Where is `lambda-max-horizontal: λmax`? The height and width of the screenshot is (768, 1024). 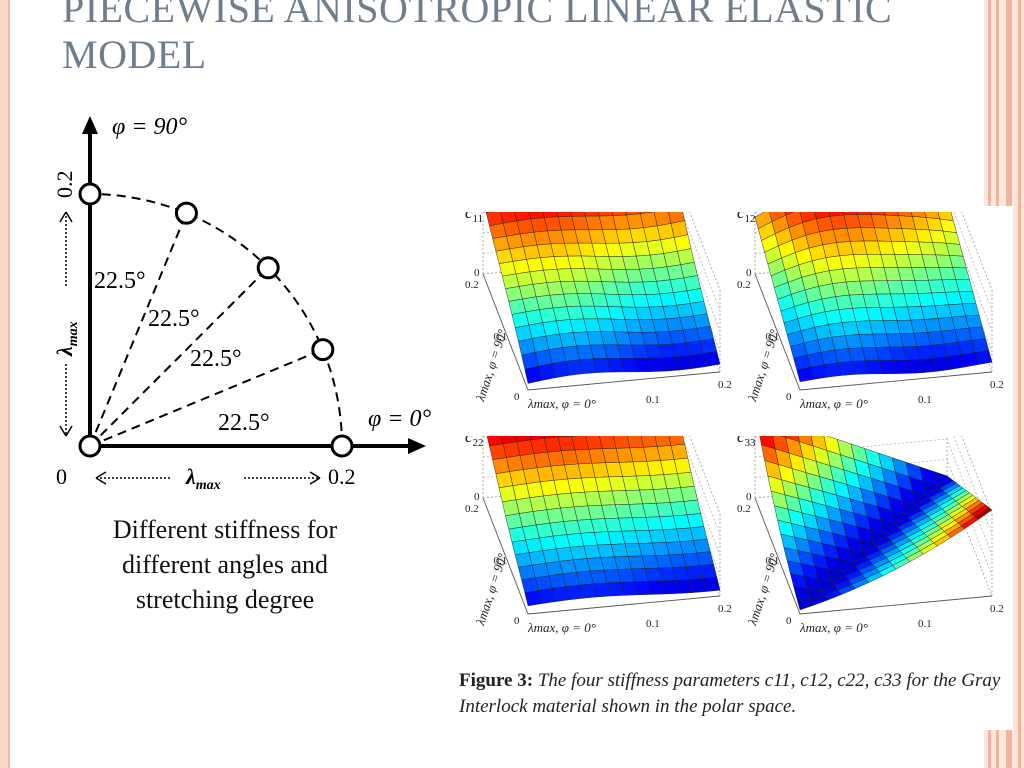
lambda-max-horizontal: λmax is located at coordinates (203, 478).